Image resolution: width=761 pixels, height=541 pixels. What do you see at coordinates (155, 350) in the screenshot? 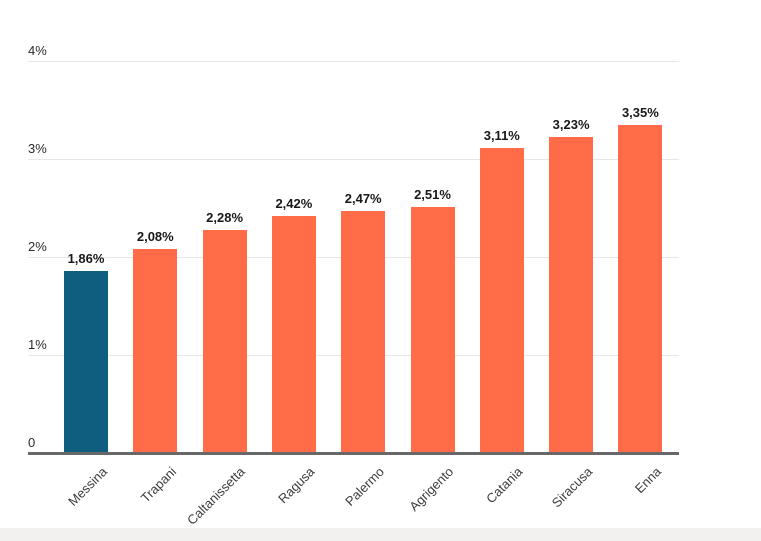
I see `bar-trapani` at bounding box center [155, 350].